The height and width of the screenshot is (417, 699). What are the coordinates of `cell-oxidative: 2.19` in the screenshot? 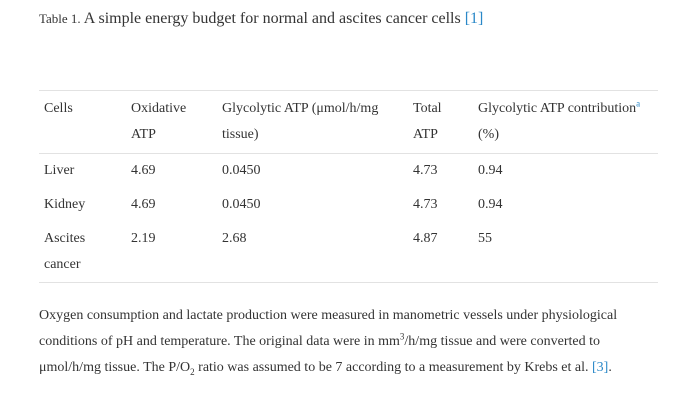 It's located at (143, 238).